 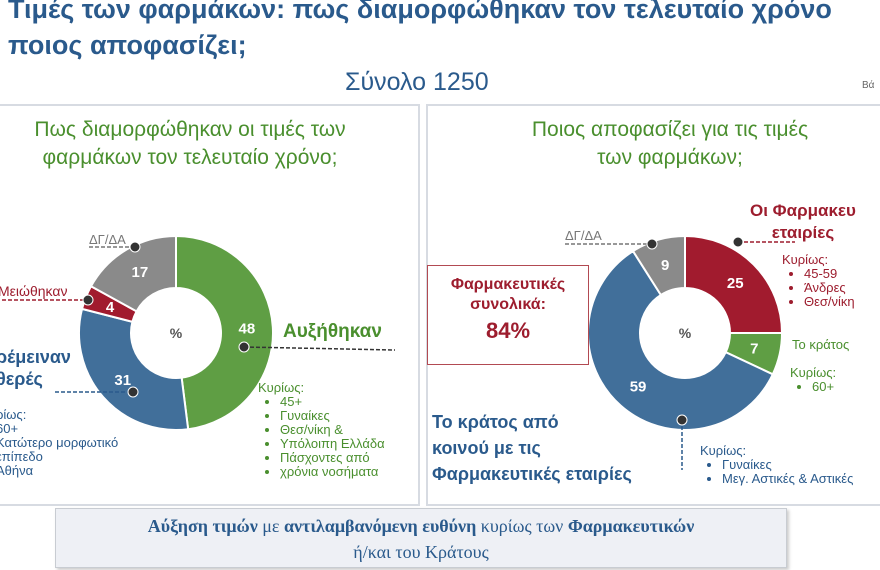 I want to click on left-increased-sub-item: χρόνια νοσήματα, so click(x=332, y=472).